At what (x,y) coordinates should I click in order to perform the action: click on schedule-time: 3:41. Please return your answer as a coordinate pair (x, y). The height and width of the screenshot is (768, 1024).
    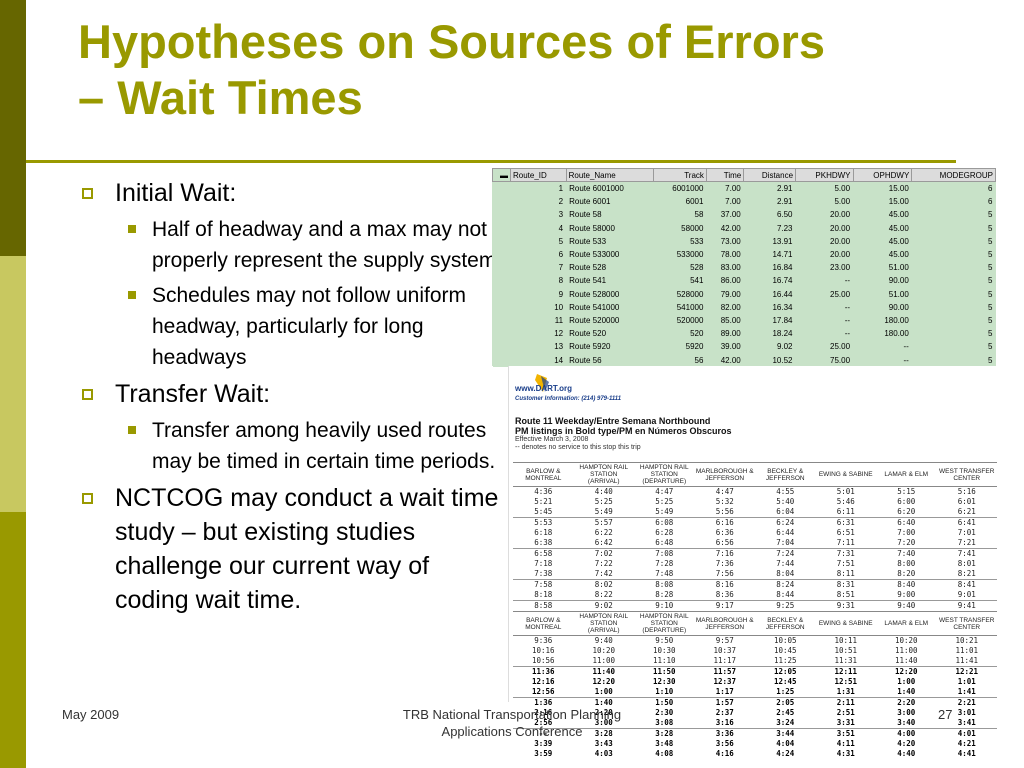
    Looking at the image, I should click on (966, 722).